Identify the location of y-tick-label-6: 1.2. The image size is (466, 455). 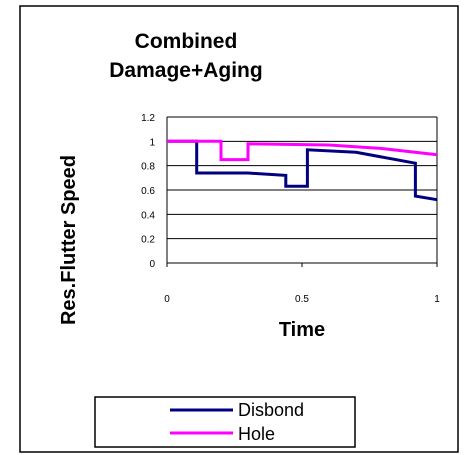
(148, 118).